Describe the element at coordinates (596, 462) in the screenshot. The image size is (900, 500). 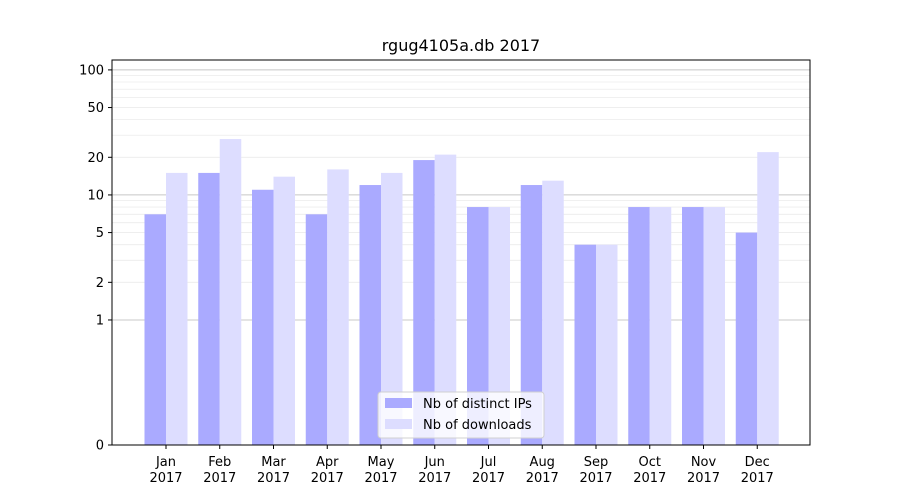
I see `x-tick-label-line: Sep` at that location.